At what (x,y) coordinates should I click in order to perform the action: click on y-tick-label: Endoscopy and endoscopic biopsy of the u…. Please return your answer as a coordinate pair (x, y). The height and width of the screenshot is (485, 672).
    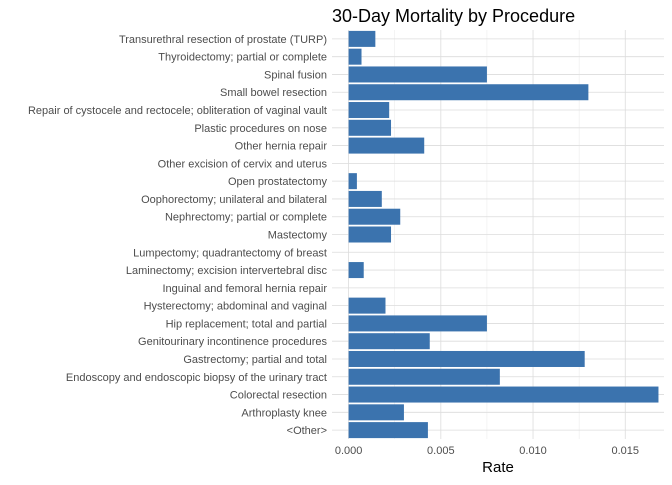
    Looking at the image, I should click on (196, 378).